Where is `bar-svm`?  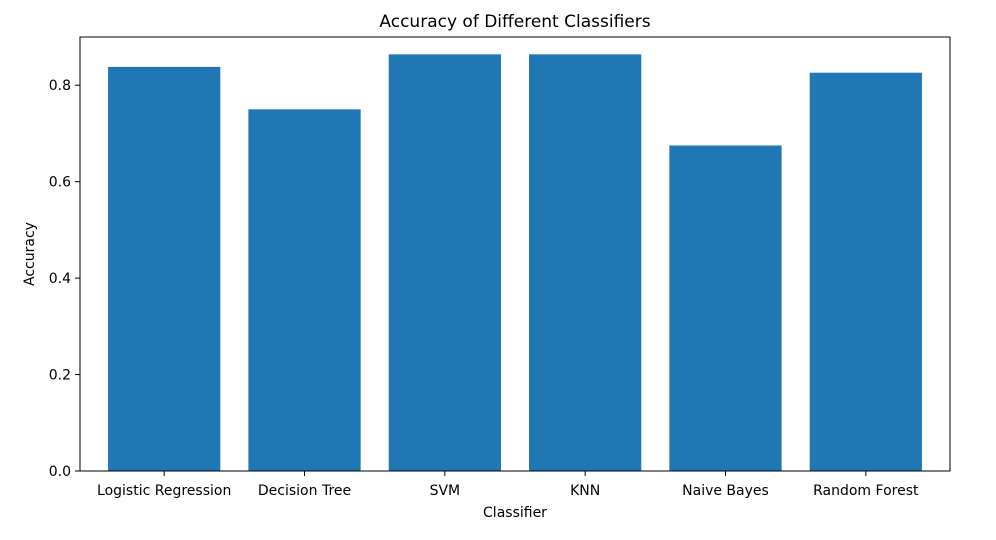 bar-svm is located at coordinates (444, 263).